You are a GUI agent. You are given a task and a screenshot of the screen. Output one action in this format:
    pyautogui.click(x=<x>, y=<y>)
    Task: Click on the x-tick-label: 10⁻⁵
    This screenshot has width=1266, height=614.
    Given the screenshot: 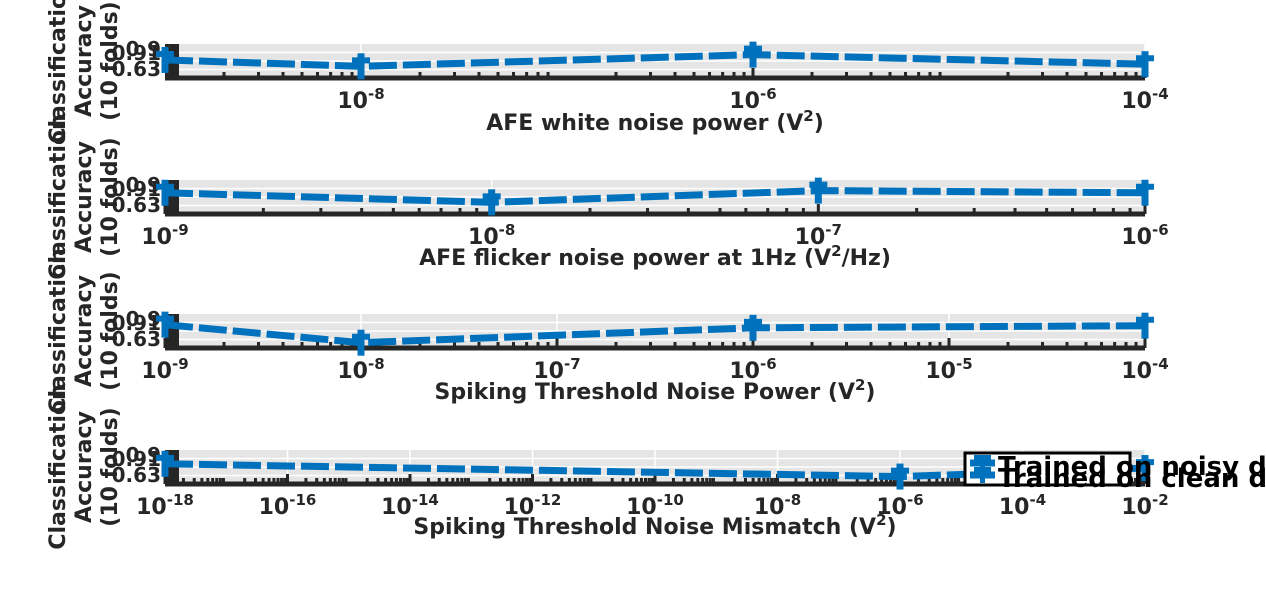 What is the action you would take?
    pyautogui.click(x=948, y=369)
    